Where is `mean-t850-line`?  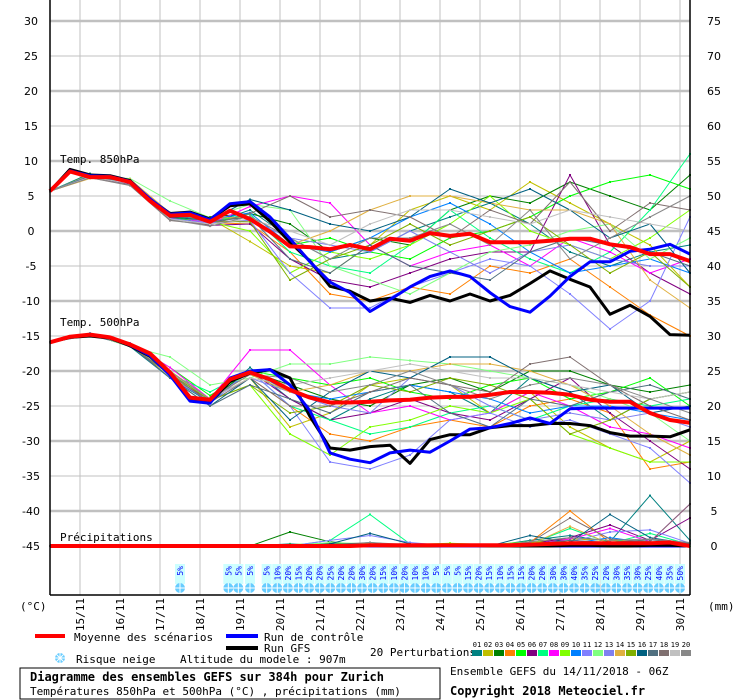
mean-t850-line is located at coordinates (369, 216).